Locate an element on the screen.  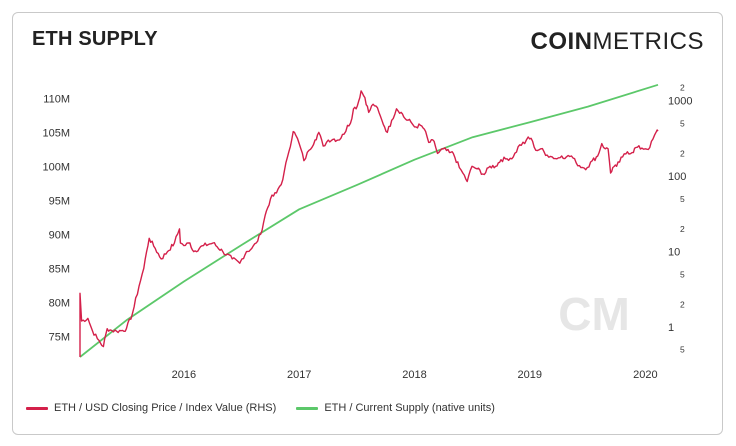
legend-swatch-supply is located at coordinates (307, 408).